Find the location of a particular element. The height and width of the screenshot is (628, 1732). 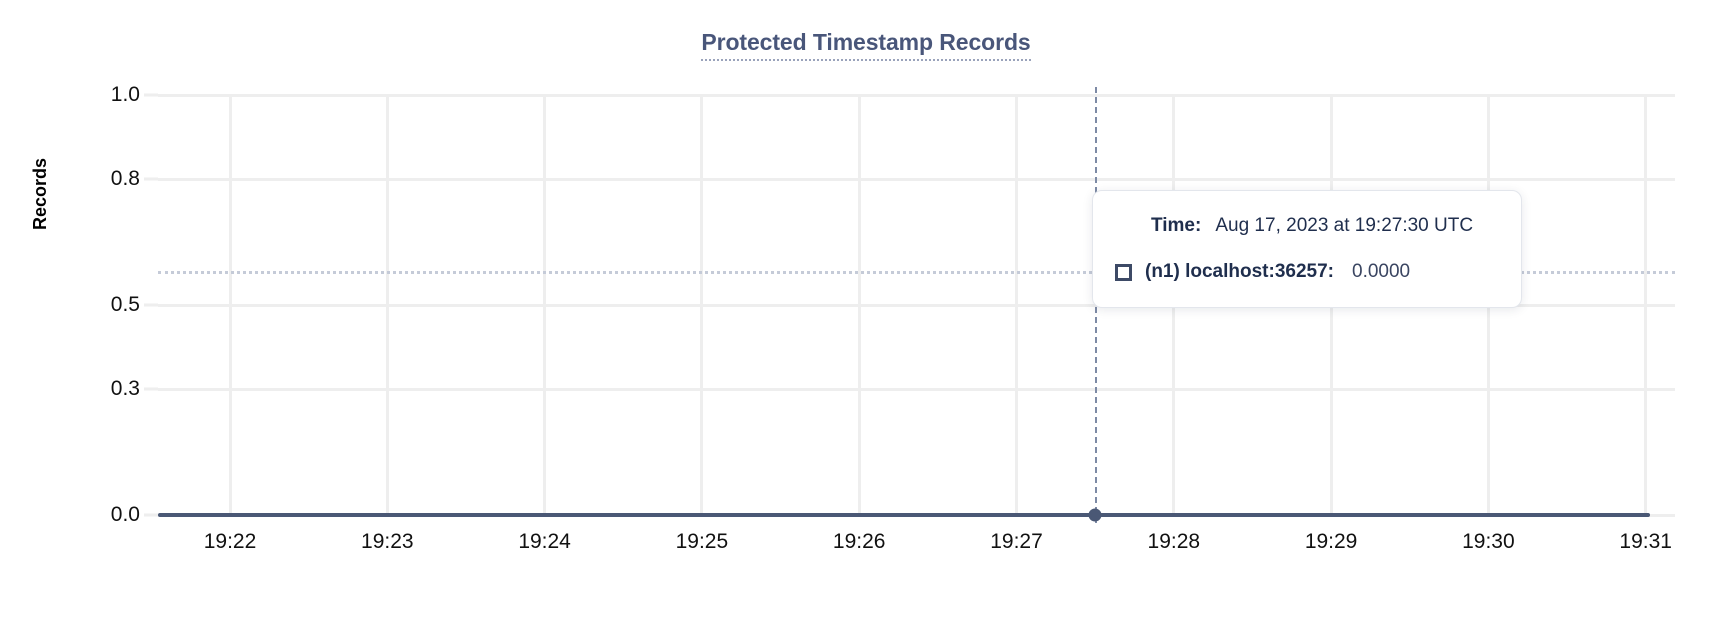

x-axis-tick-label: 19:22 is located at coordinates (230, 541).